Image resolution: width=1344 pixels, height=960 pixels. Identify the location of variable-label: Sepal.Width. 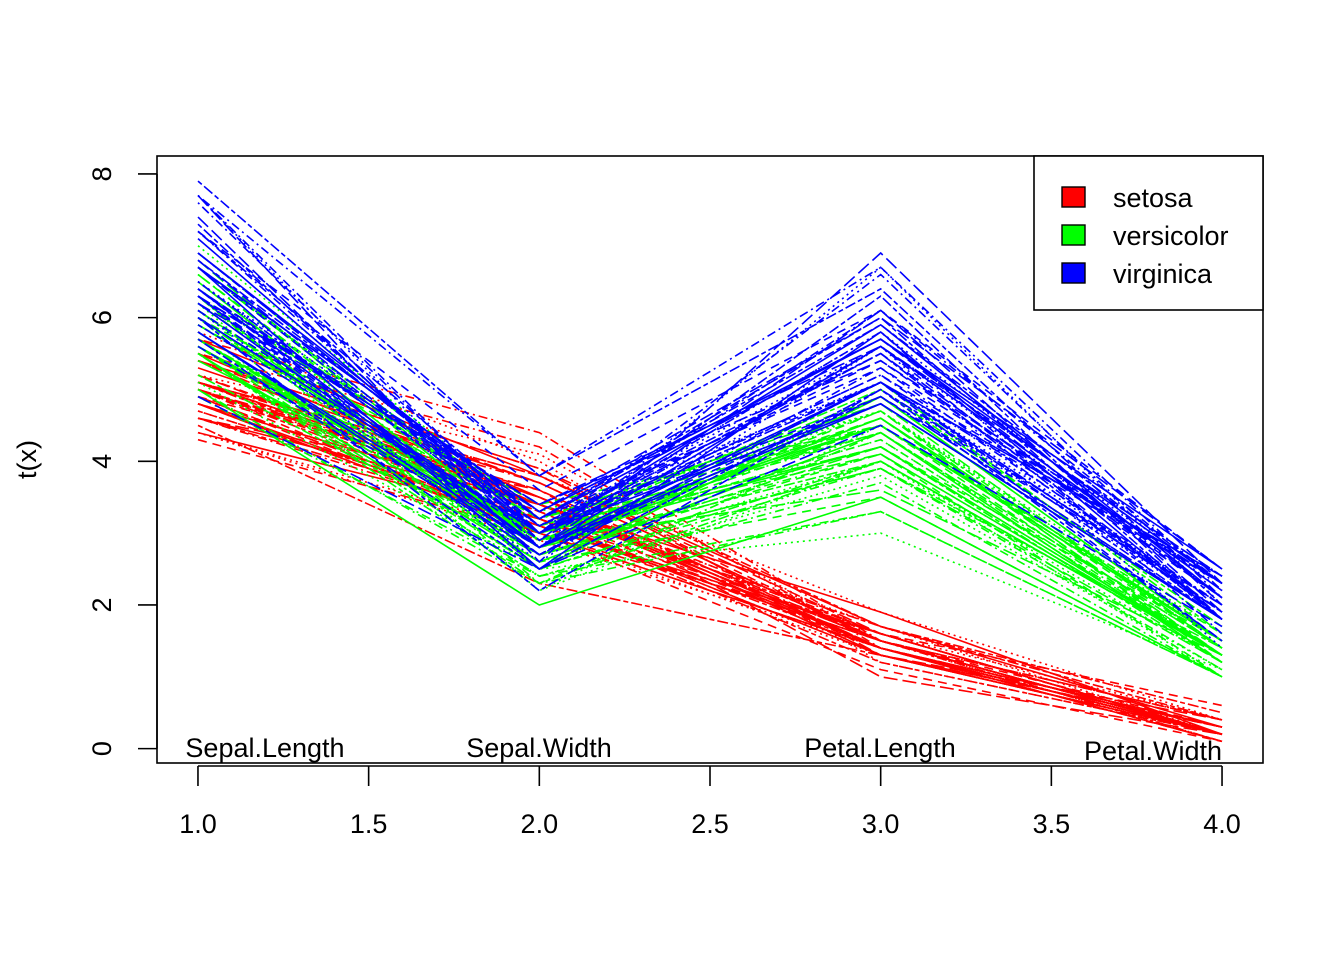
(539, 748).